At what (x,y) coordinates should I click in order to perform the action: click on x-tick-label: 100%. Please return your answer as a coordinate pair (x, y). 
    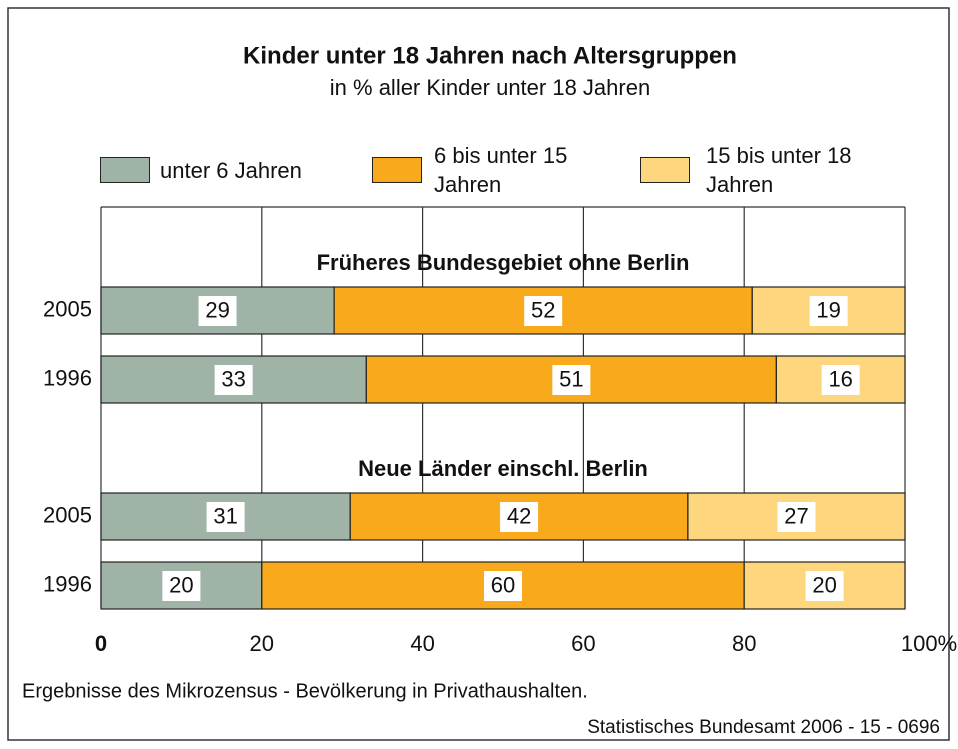
    Looking at the image, I should click on (929, 643).